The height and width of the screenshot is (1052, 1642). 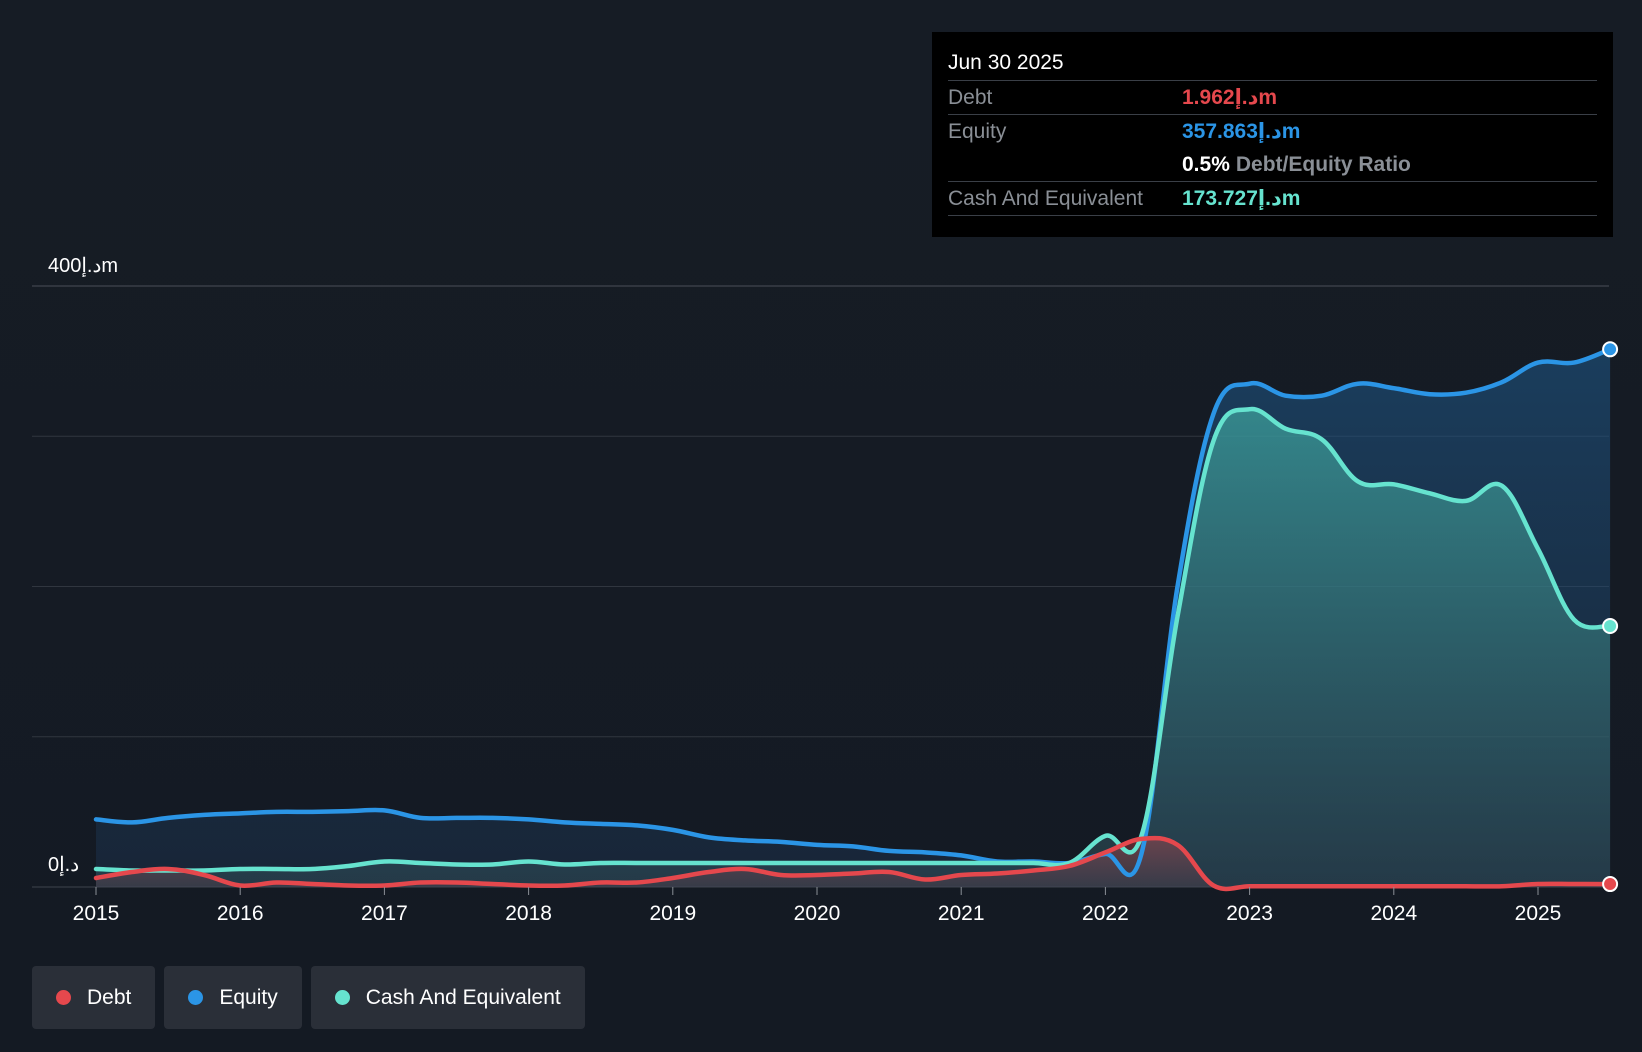 I want to click on tooltip-row-ratio: 0.5% Debt/Equity Ratio, so click(x=1272, y=164).